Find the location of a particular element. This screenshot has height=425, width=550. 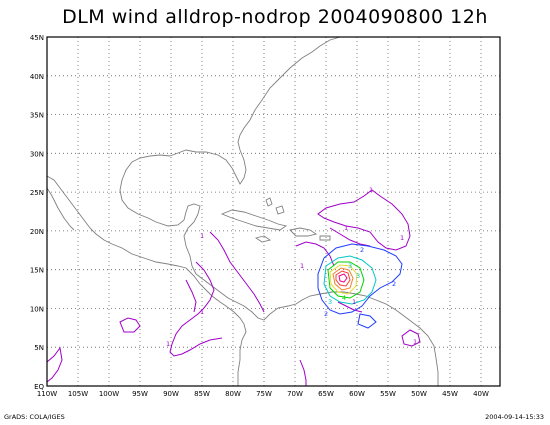

lon-label: 100W is located at coordinates (109, 394).